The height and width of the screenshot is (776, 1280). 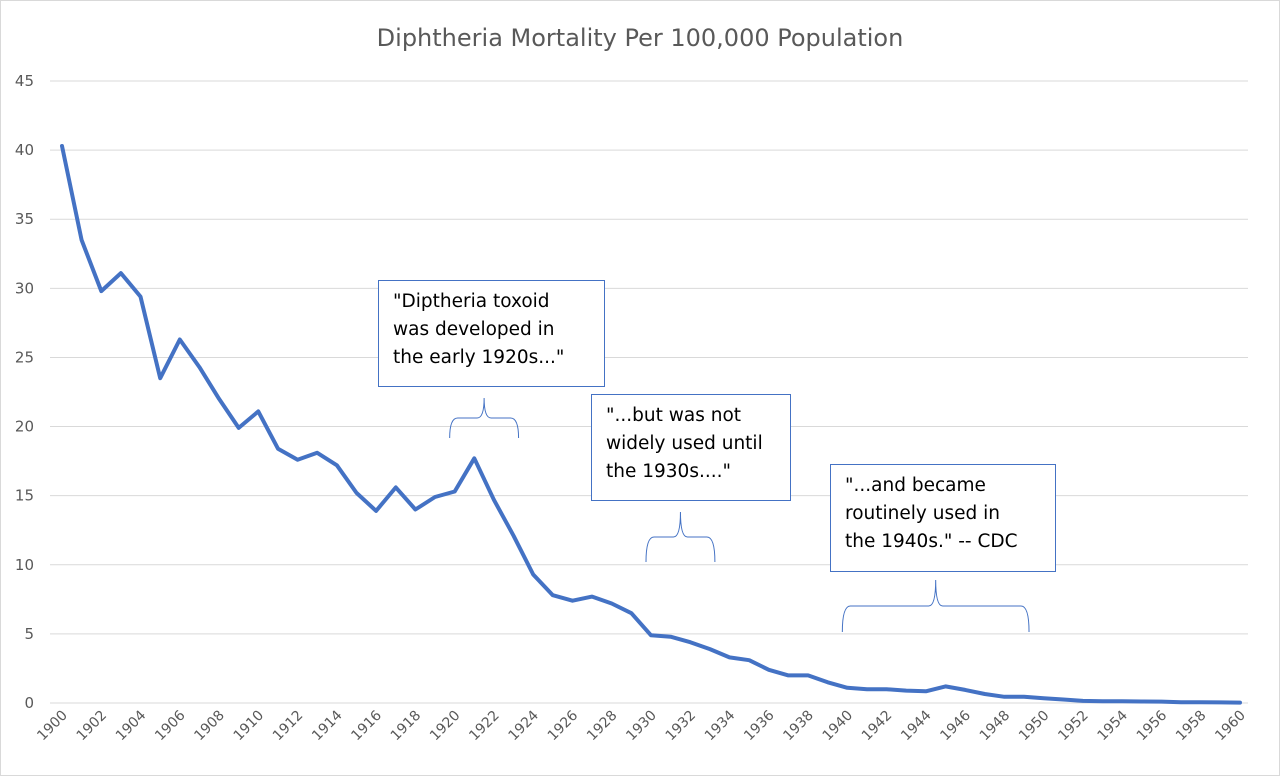 I want to click on x-tick-label: 1928, so click(x=602, y=726).